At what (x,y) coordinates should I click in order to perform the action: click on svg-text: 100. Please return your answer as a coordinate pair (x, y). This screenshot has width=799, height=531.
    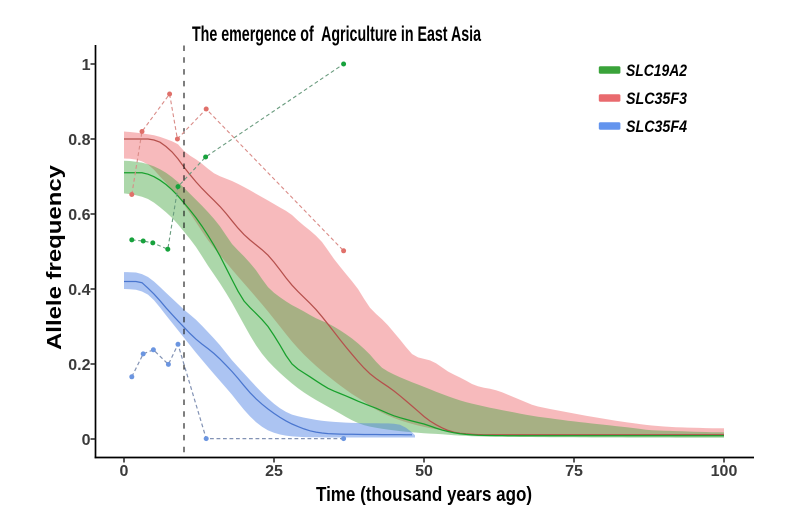
    Looking at the image, I should click on (724, 471).